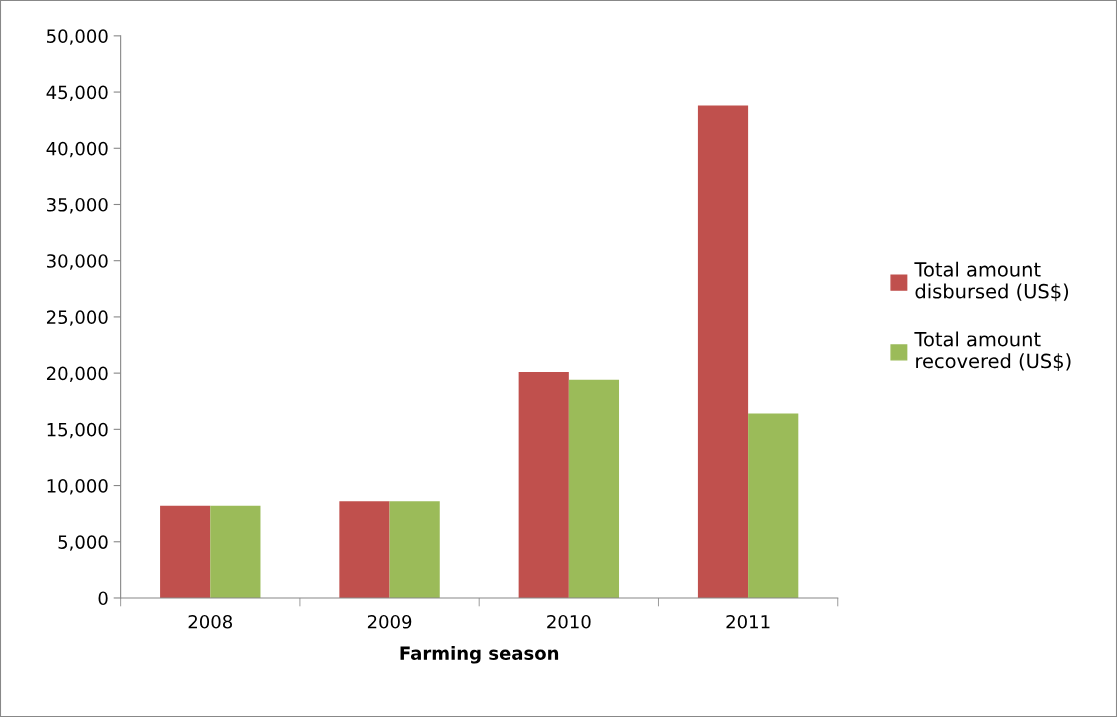  Describe the element at coordinates (103, 598) in the screenshot. I see `y-tick-label: 0` at that location.